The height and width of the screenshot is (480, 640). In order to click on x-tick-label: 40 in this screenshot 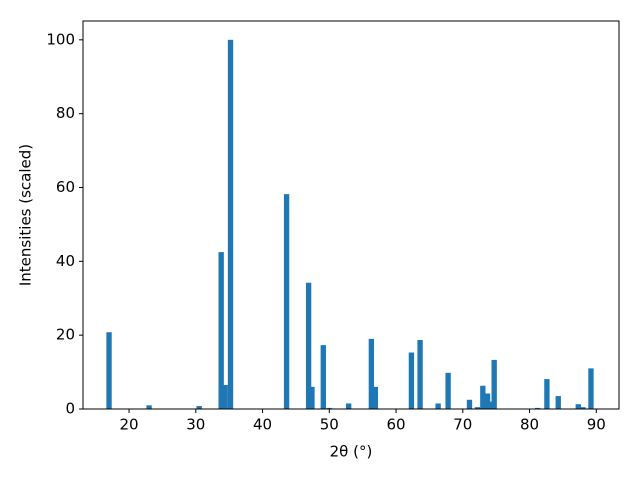, I will do `click(262, 425)`.